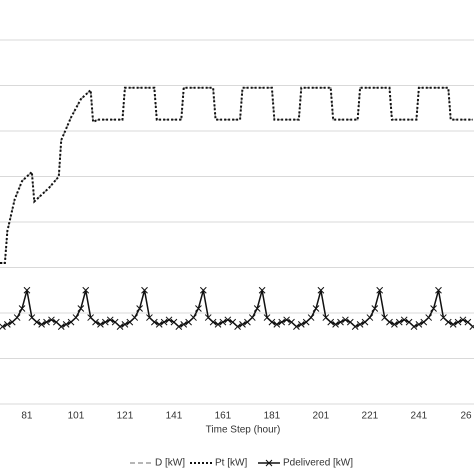  Describe the element at coordinates (321, 416) in the screenshot. I see `x-tick-label: 201` at that location.